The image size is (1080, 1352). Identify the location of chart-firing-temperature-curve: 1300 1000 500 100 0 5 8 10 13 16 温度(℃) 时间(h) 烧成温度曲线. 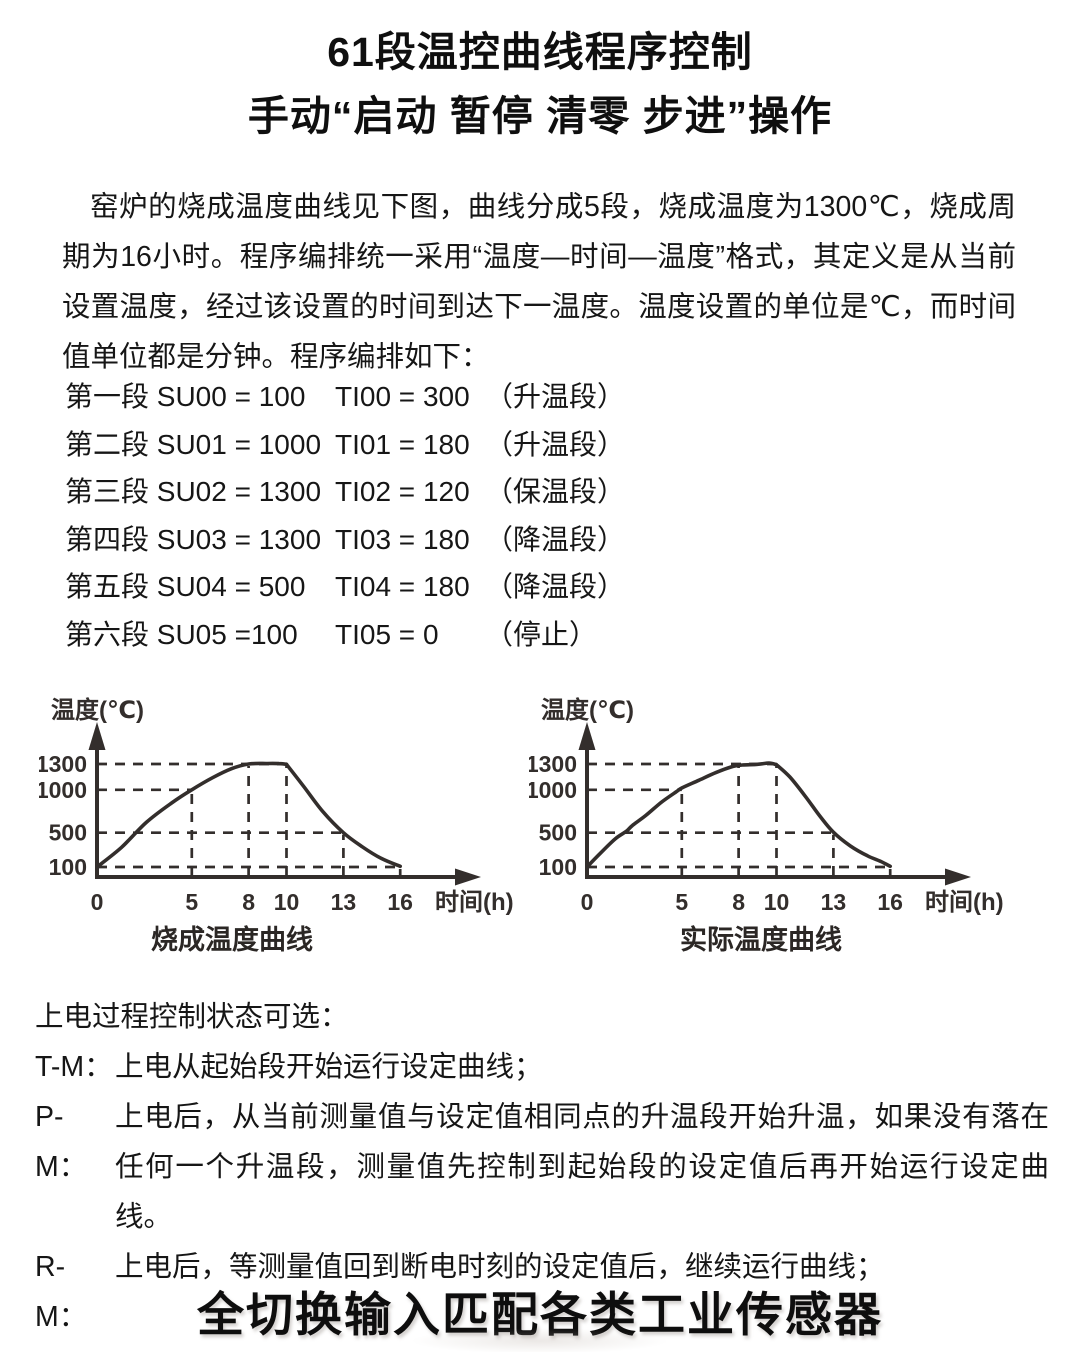
(285, 825).